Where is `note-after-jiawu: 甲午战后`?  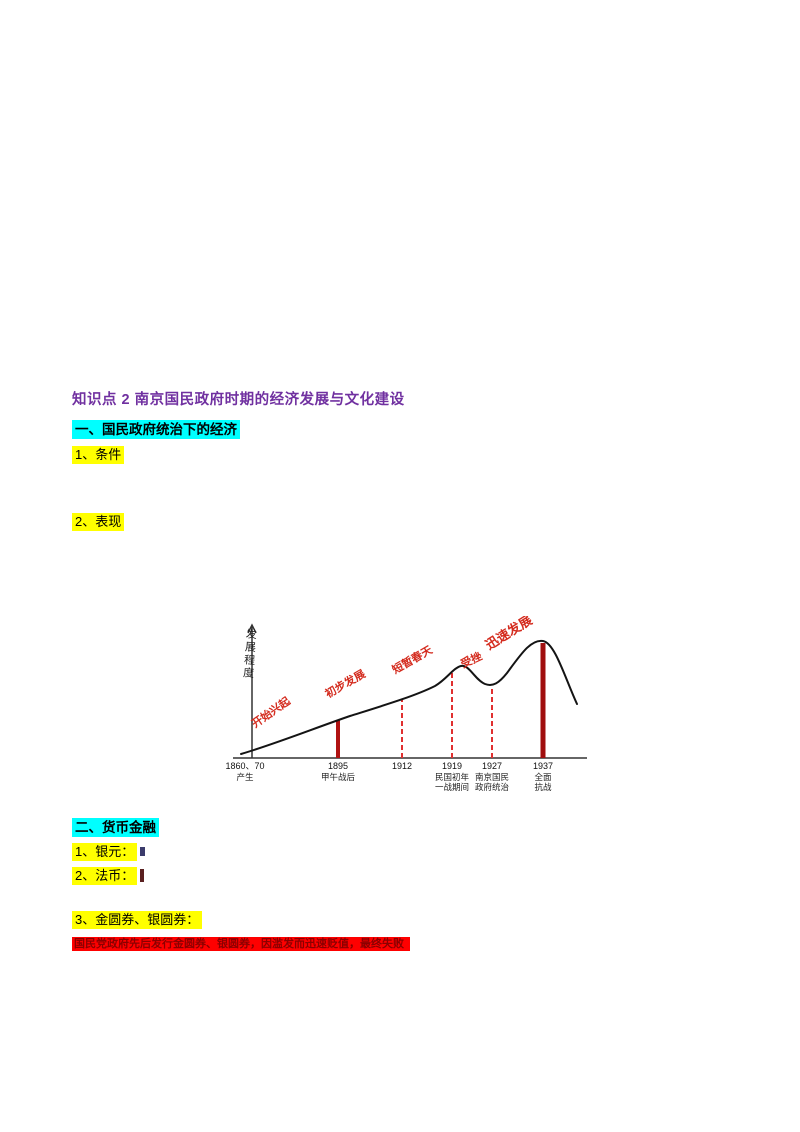
note-after-jiawu: 甲午战后 is located at coordinates (338, 777).